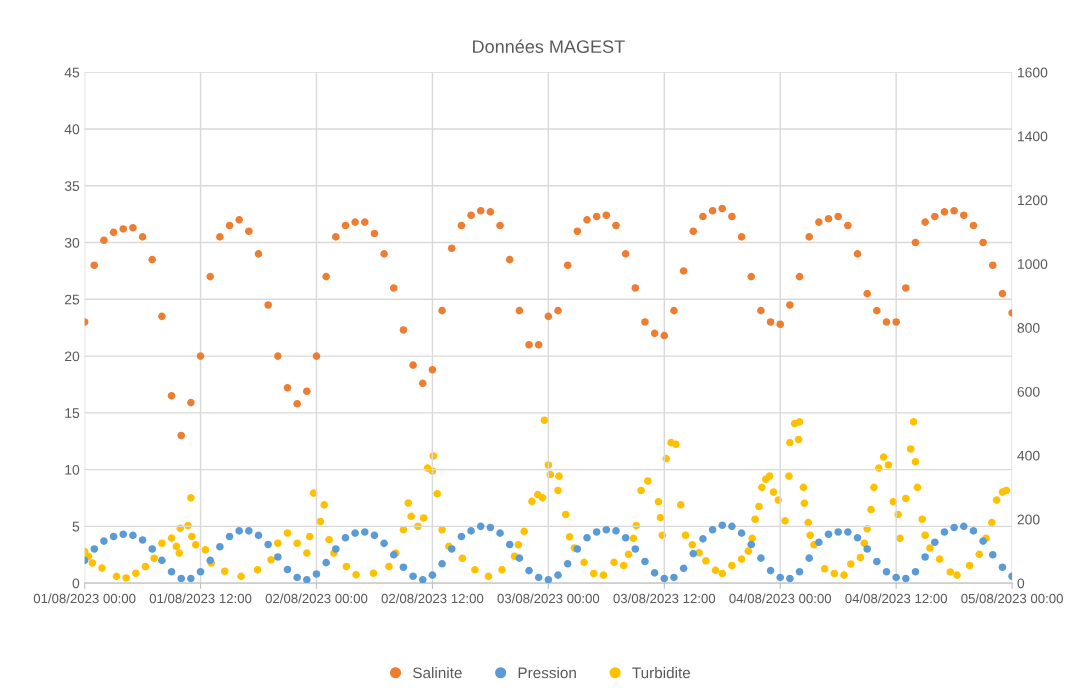  Describe the element at coordinates (316, 598) in the screenshot. I see `x-tick-label: 02/08/2023 00:00` at that location.